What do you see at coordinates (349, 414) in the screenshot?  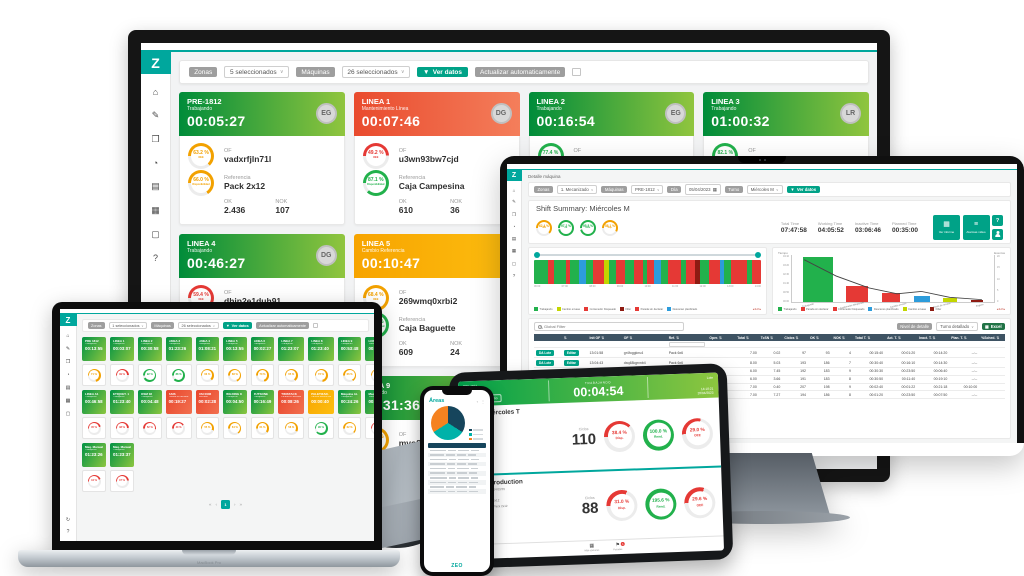 I see `machine-mini-card: Máquina AL Trabajando 00:24:26 62 %` at bounding box center [349, 414].